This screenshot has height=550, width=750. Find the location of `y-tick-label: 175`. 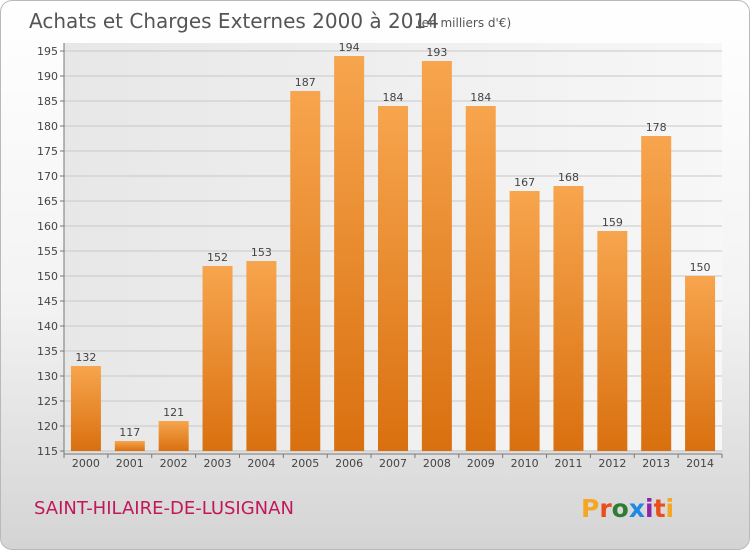

y-tick-label: 175 is located at coordinates (47, 151).